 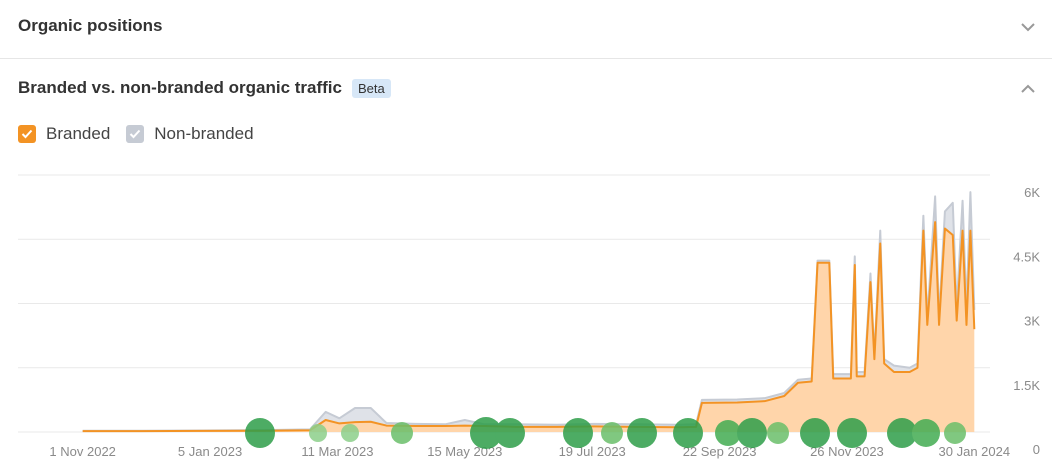 What do you see at coordinates (1032, 321) in the screenshot?
I see `y-tick-label: 3K` at bounding box center [1032, 321].